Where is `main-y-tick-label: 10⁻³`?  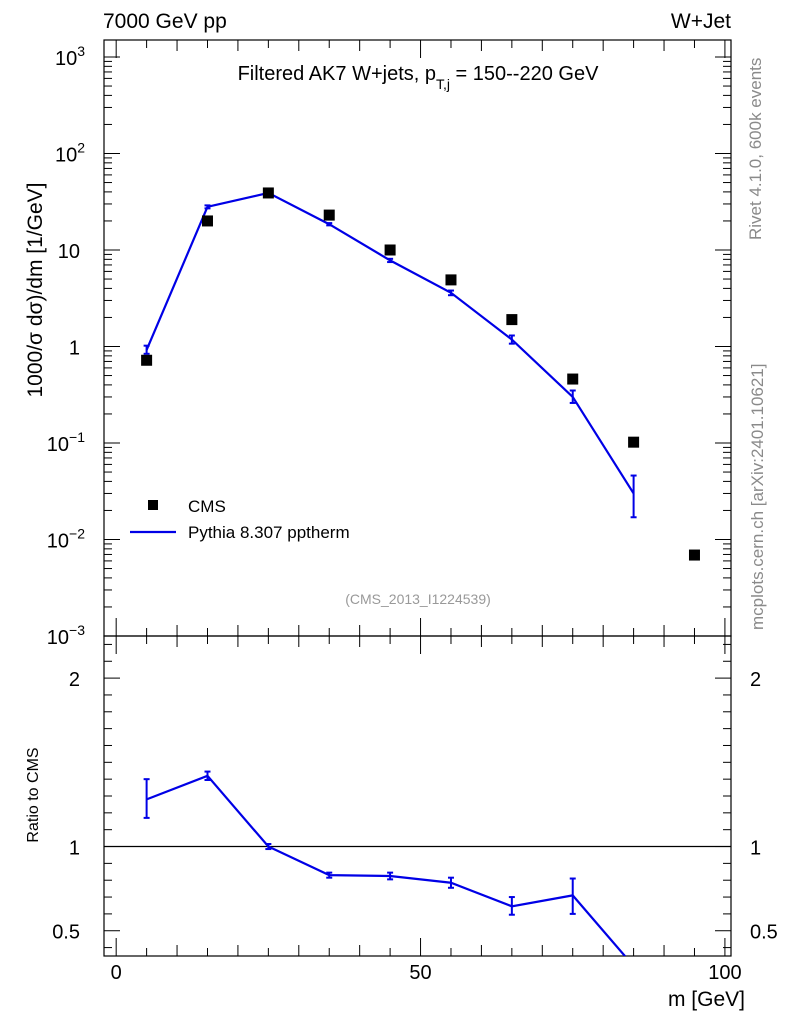 main-y-tick-label: 10⁻³ is located at coordinates (66, 635).